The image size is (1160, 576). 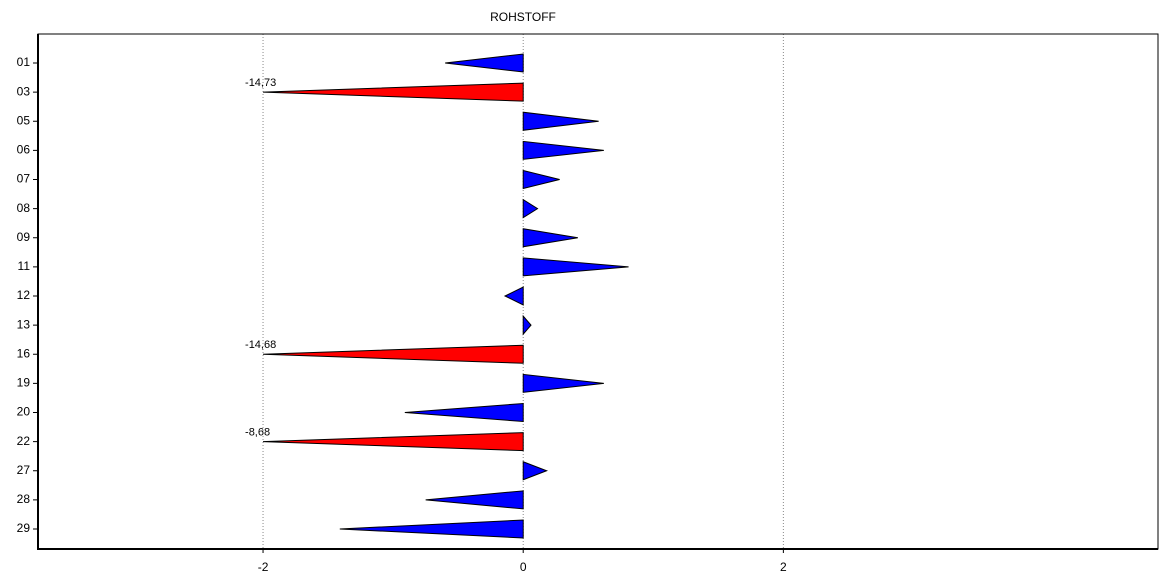 I want to click on x-tick-label: 0, so click(x=523, y=567).